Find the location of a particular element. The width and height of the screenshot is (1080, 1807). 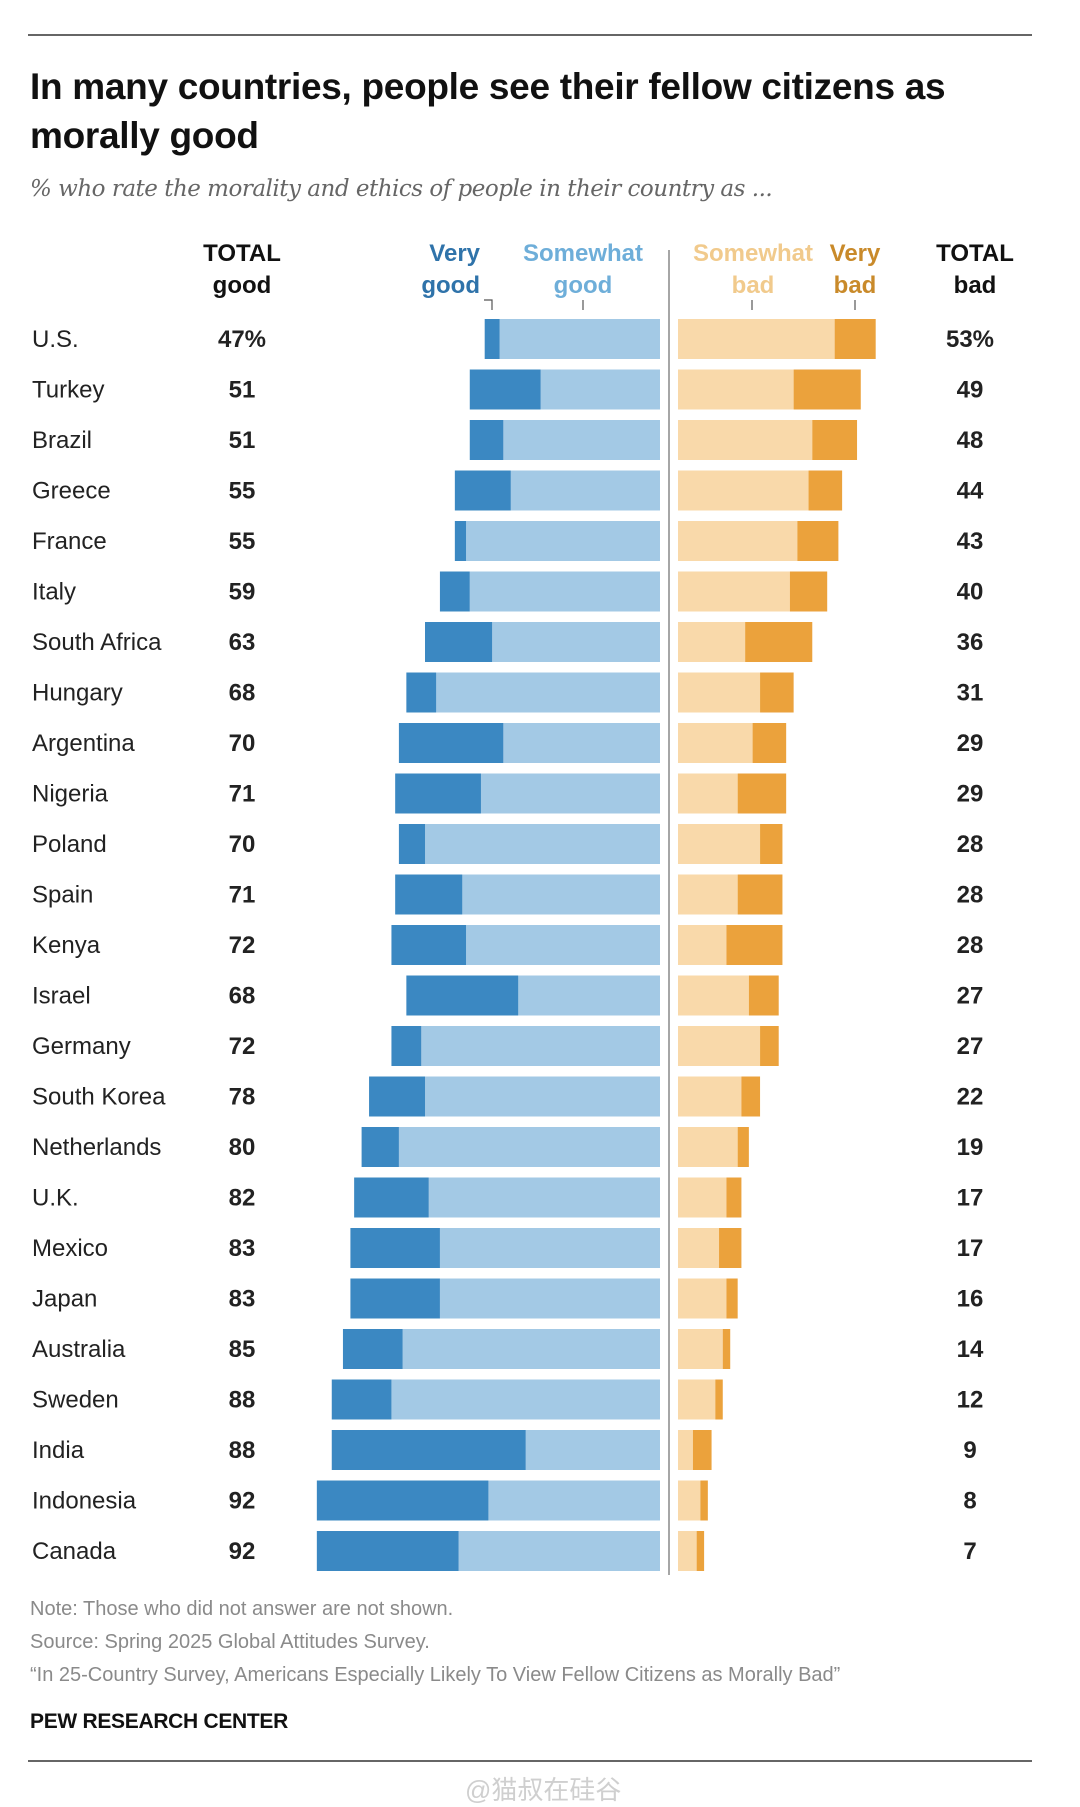

total-bad-label: 17 is located at coordinates (970, 1248).